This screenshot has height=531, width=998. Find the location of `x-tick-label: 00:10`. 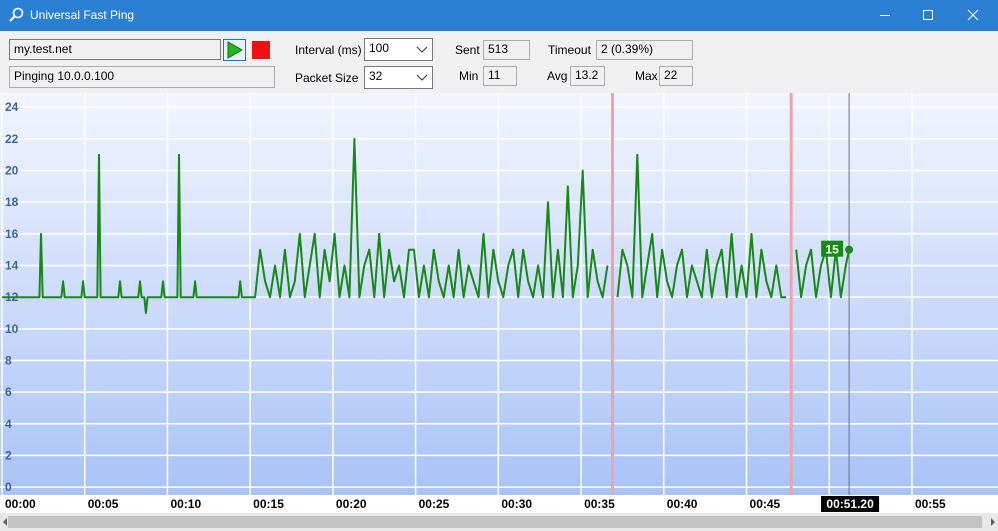

x-tick-label: 00:10 is located at coordinates (185, 504).